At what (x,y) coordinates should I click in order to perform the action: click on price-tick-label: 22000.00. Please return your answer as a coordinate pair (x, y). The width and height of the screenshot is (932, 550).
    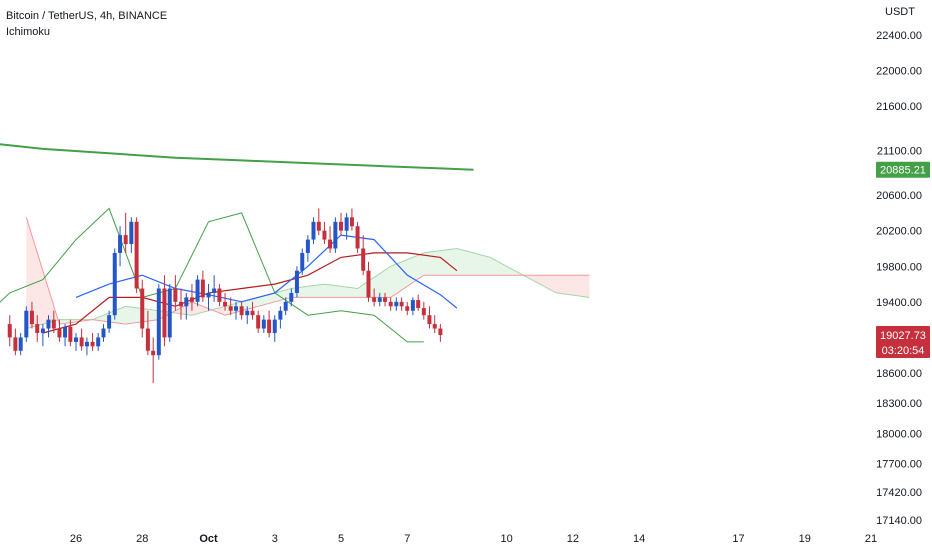
    Looking at the image, I should click on (899, 72).